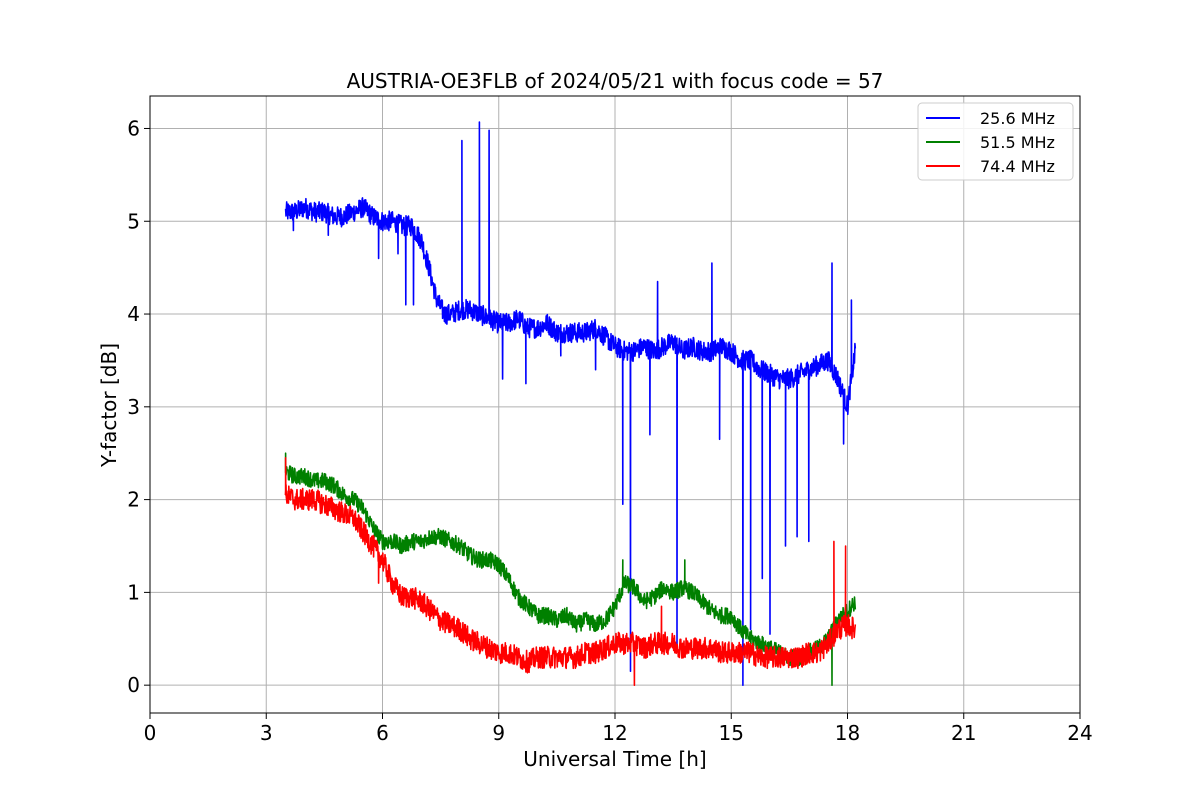 Image resolution: width=1200 pixels, height=800 pixels. I want to click on x-axis-ticks: 0 3 6 9 12 15 18 21 24, so click(618, 729).